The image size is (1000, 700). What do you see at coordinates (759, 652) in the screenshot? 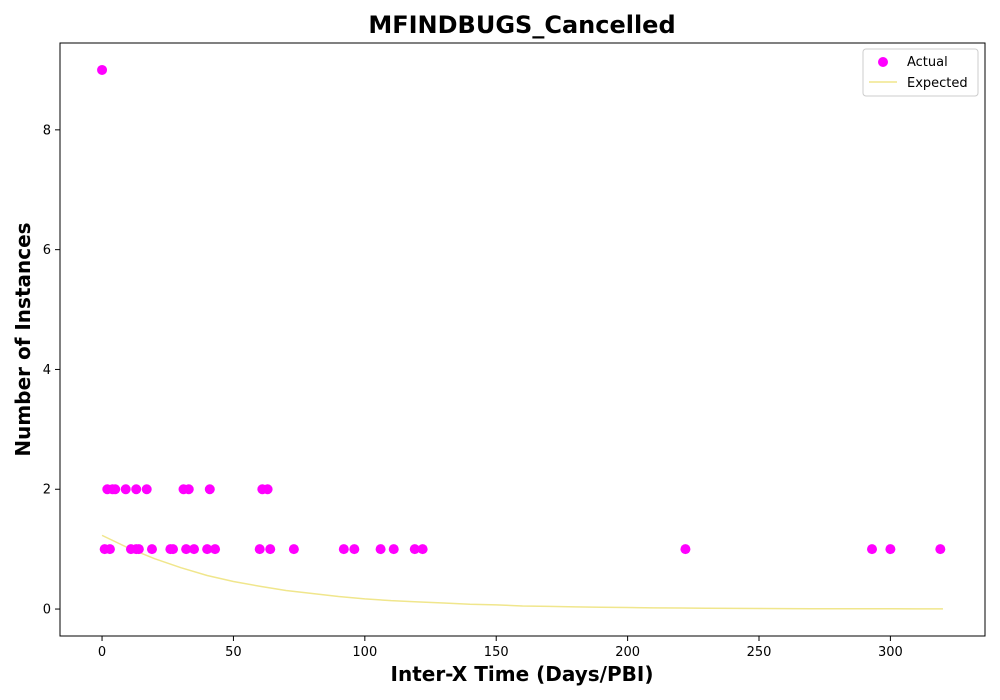
I see `x-tick-label: 250` at bounding box center [759, 652].